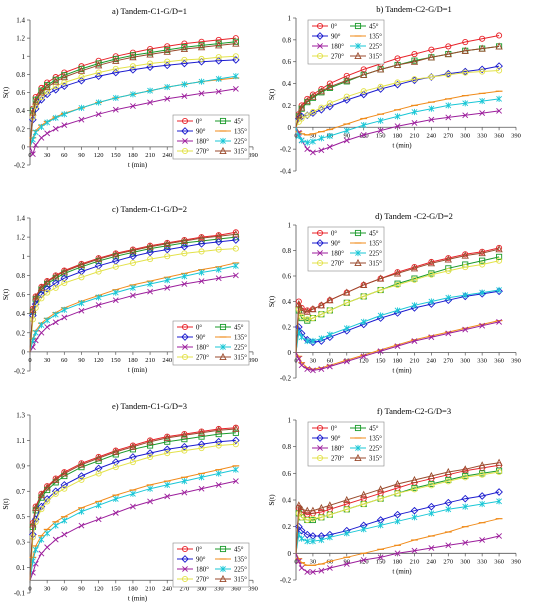 The height and width of the screenshot is (615, 550). I want to click on x-tick-label: 210, so click(150, 588).